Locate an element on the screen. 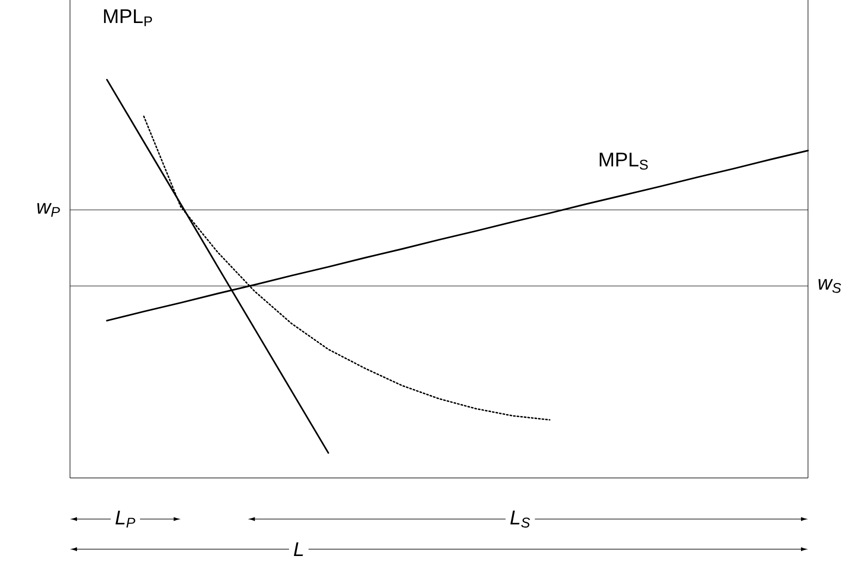 This screenshot has height=564, width=867. text: L$_{S}$ is located at coordinates (520, 519).